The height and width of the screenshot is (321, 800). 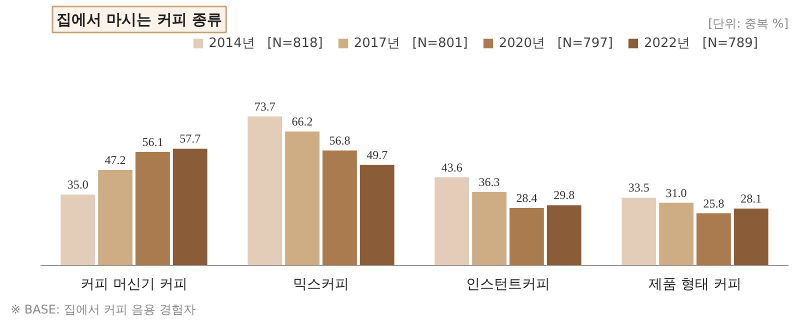 I want to click on text: [단위: 중복 %], so click(x=748, y=23).